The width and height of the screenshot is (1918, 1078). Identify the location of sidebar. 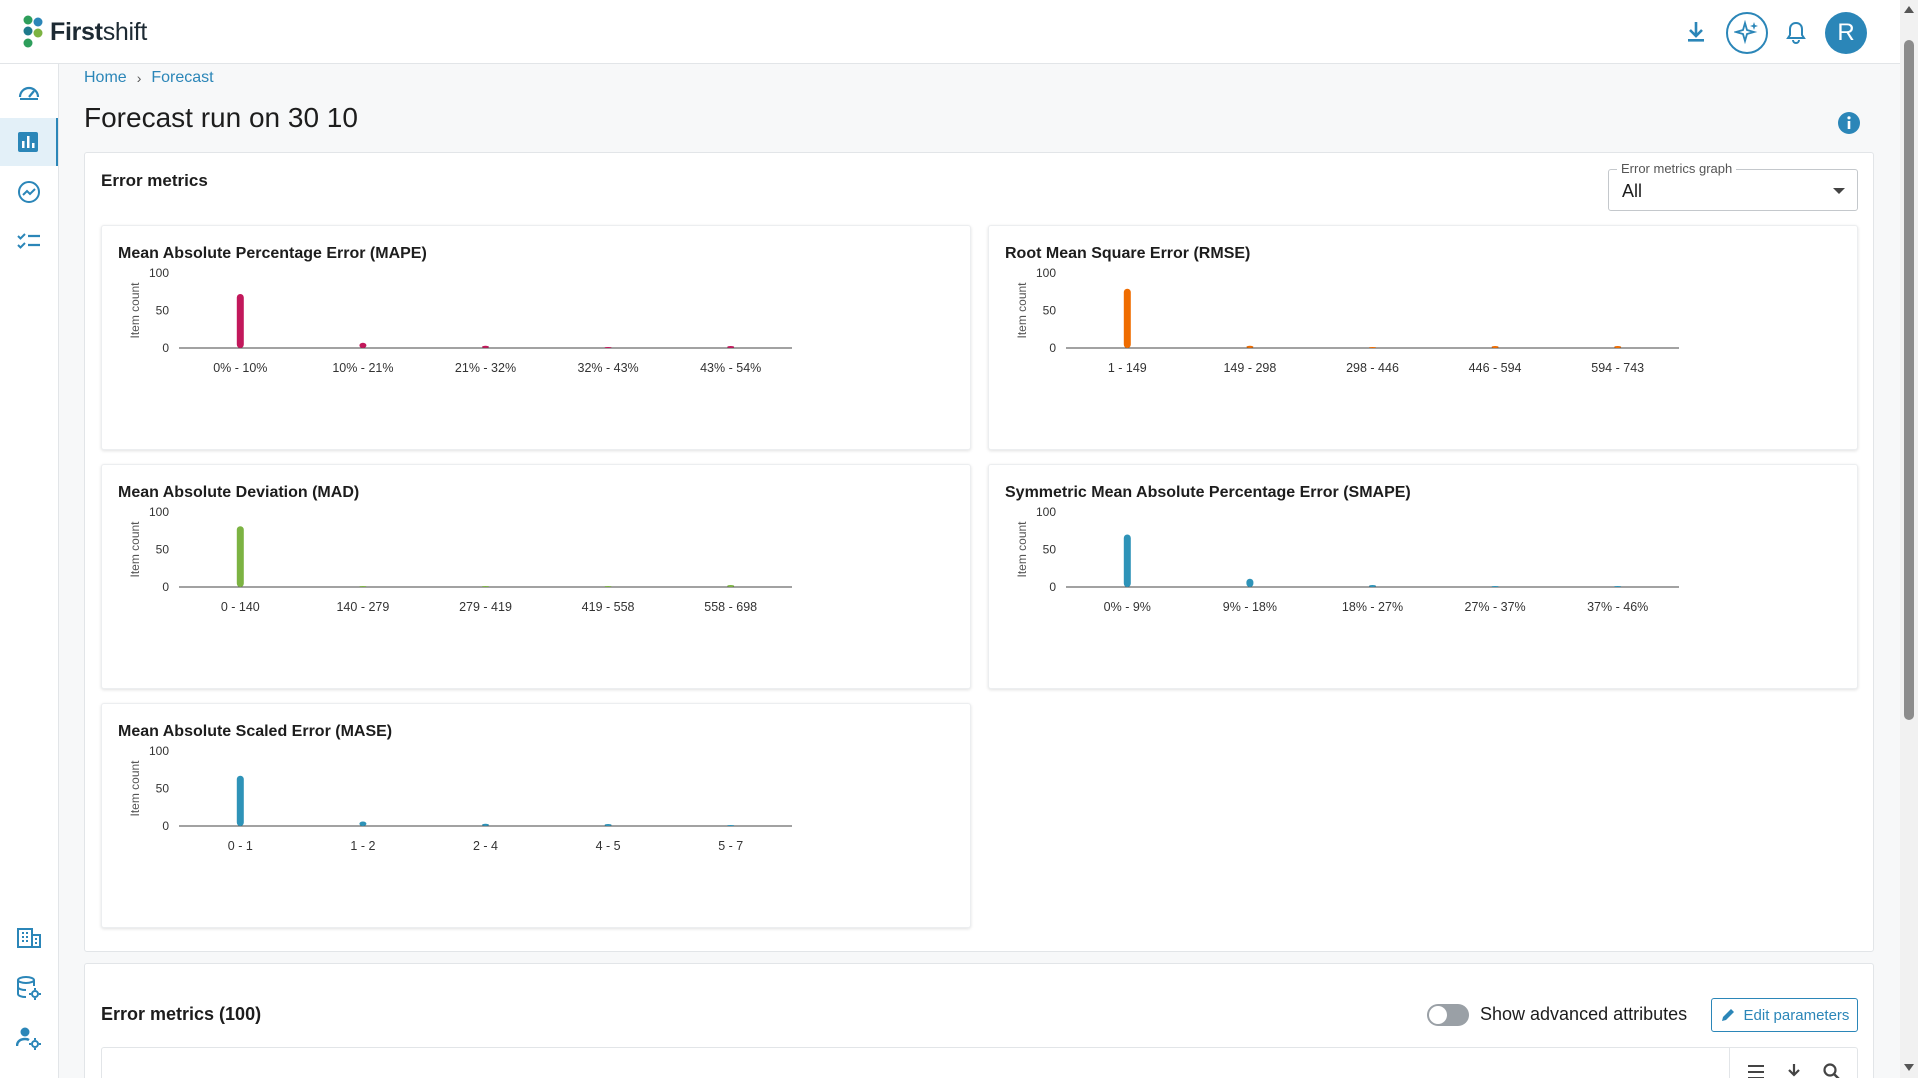
(29, 571).